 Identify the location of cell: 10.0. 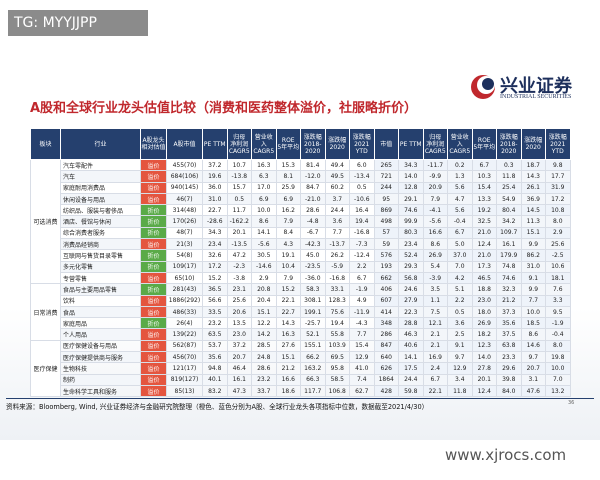
(533, 312).